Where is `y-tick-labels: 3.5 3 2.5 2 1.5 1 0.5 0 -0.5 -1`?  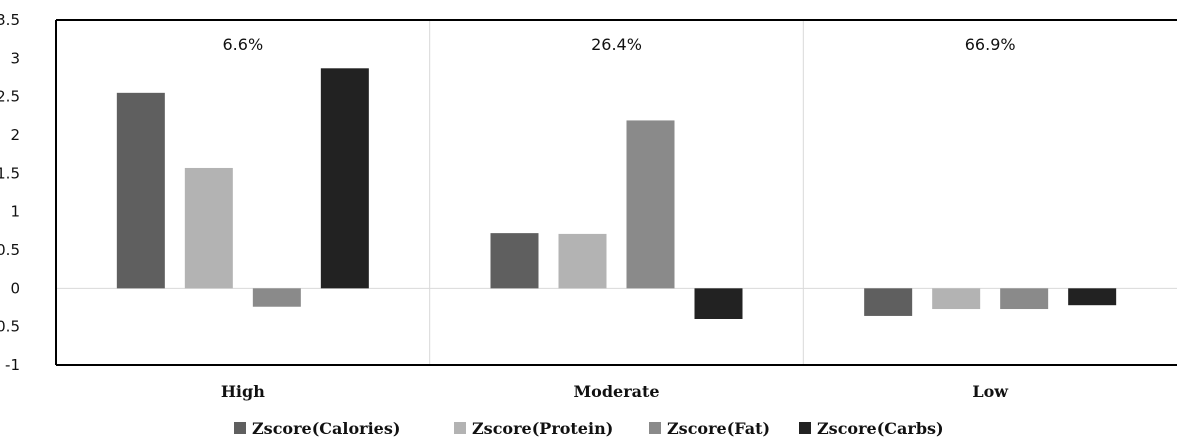
y-tick-labels: 3.5 3 2.5 2 1.5 1 0.5 0 -0.5 -1 is located at coordinates (10, 192).